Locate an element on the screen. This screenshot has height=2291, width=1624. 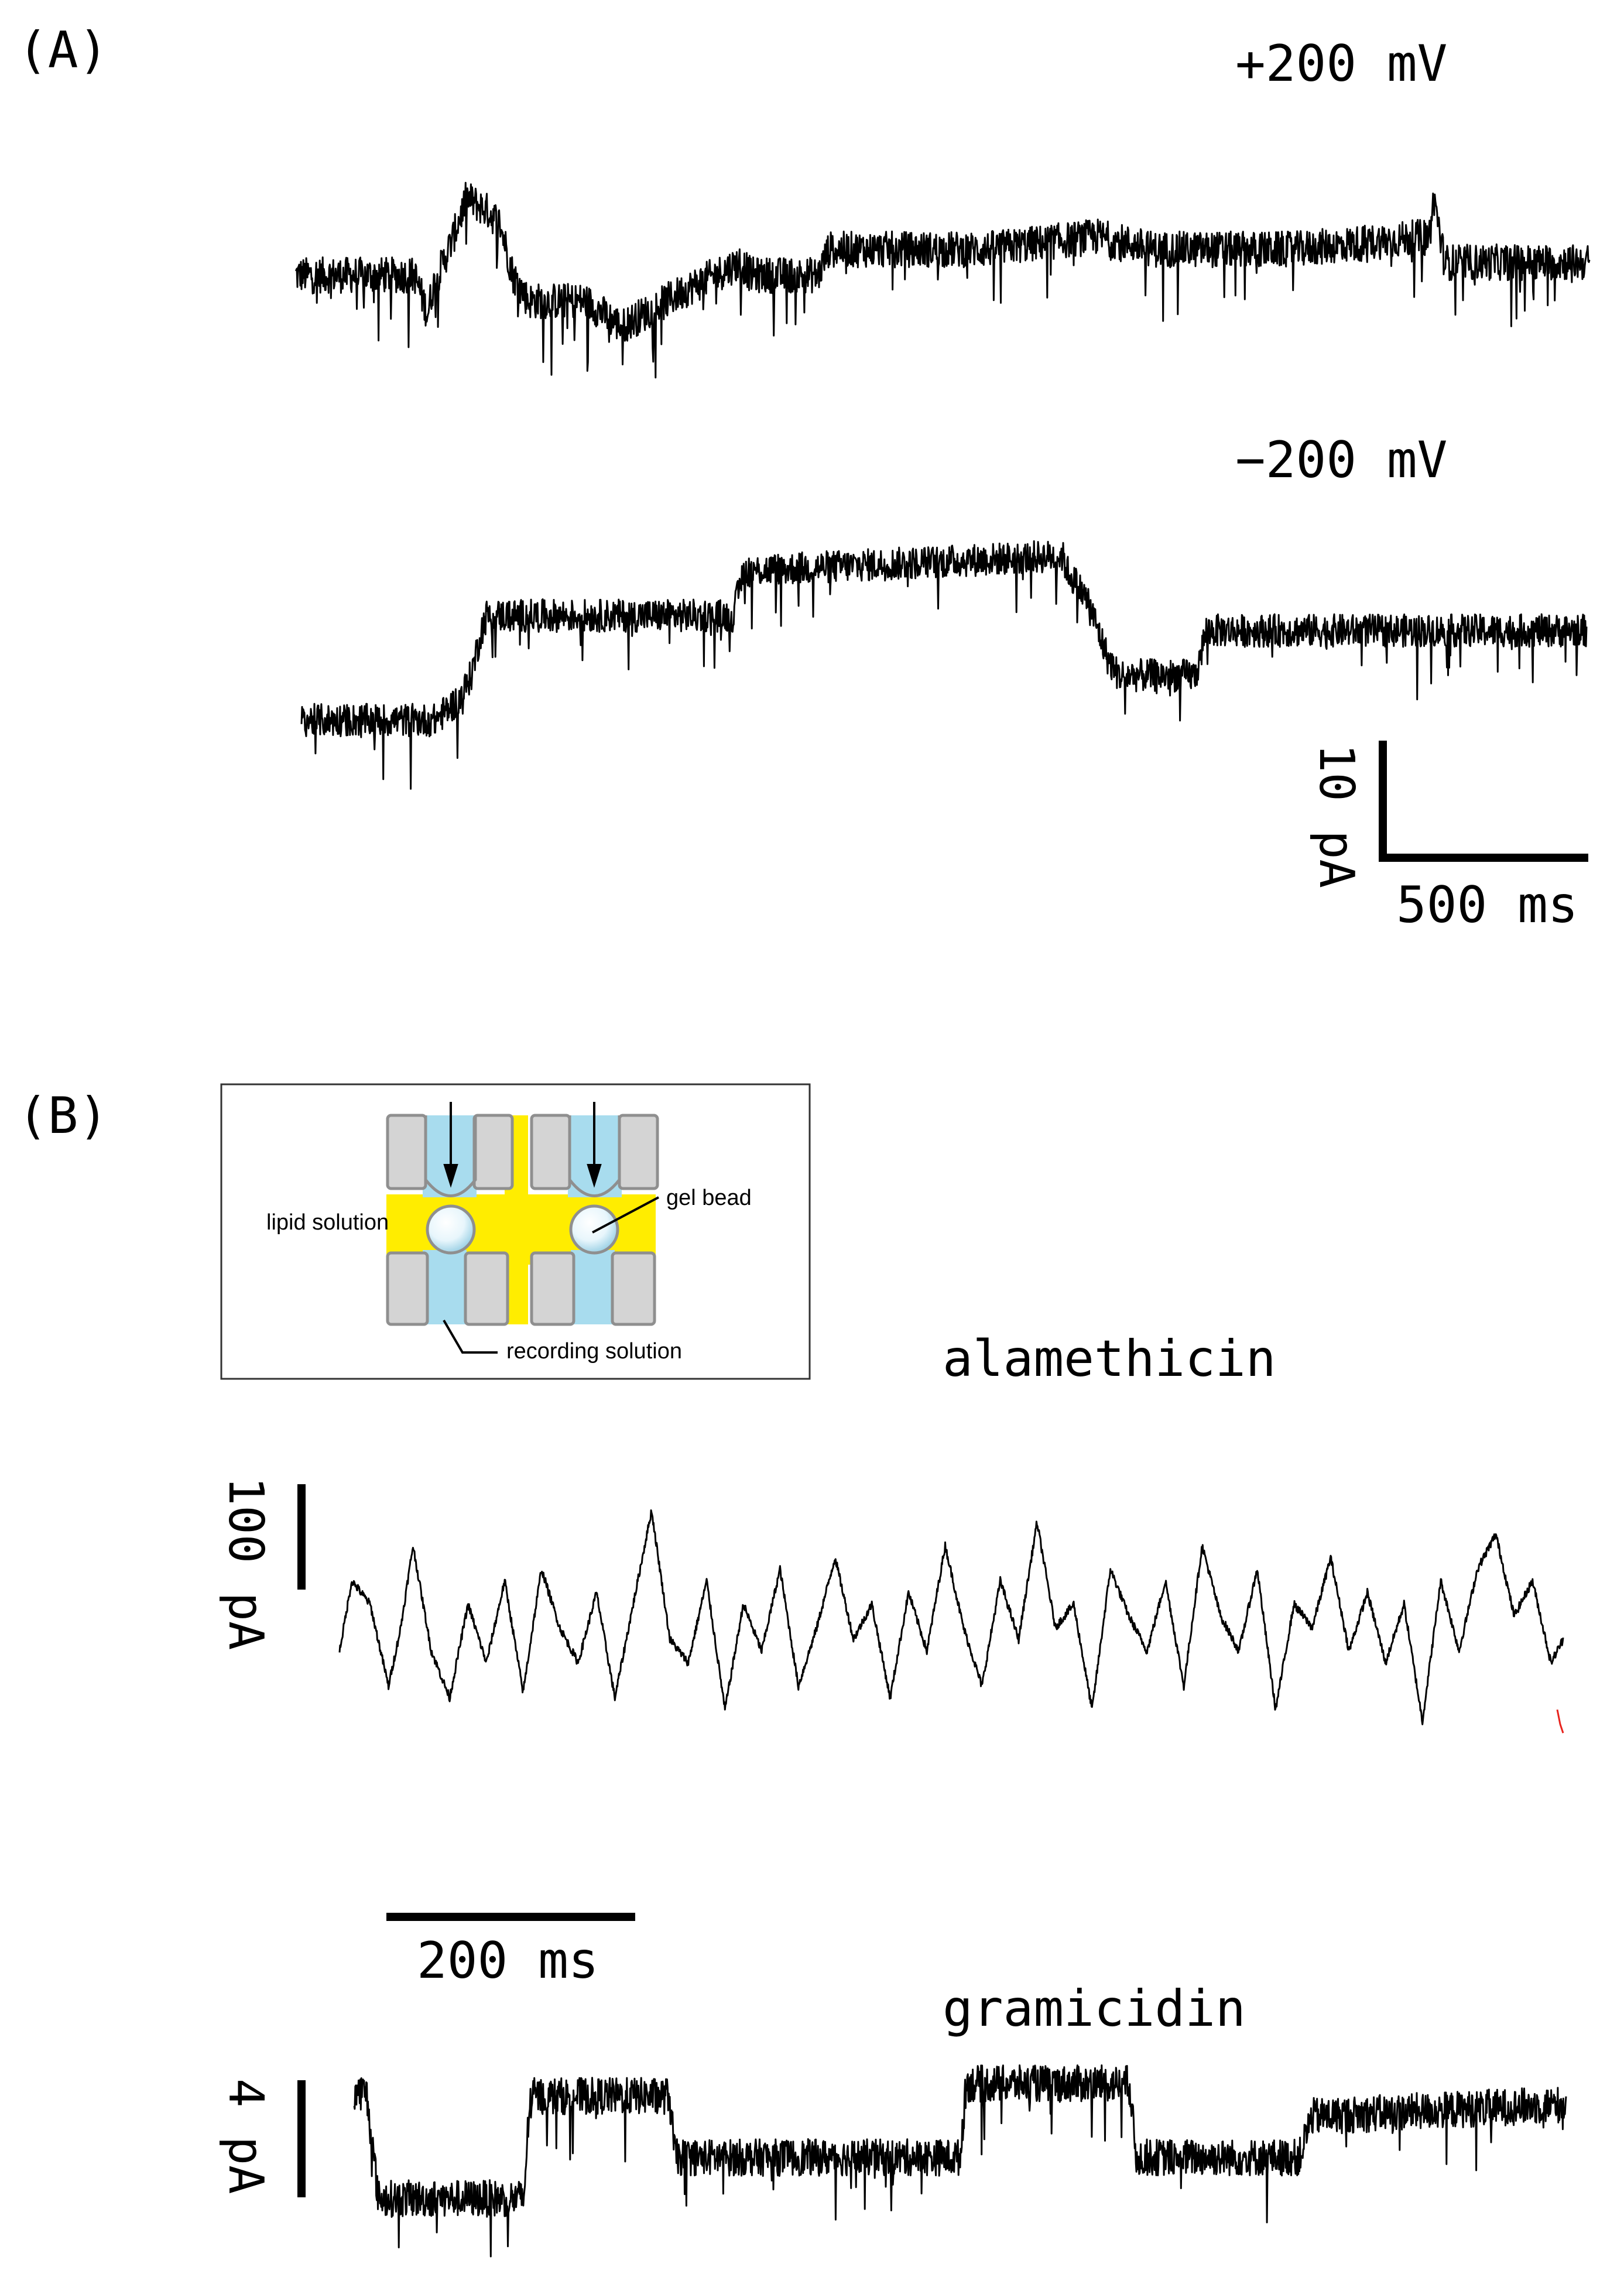
trace-artifact is located at coordinates (1560, 1721).